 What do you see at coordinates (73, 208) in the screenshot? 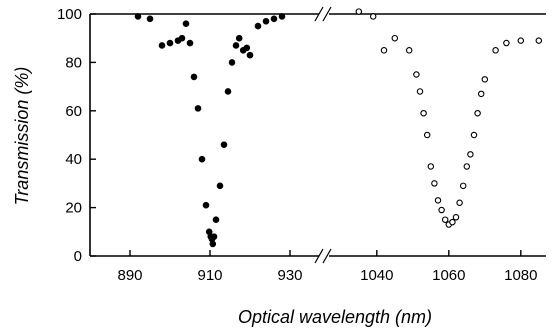
I see `y-tick-label: 20` at bounding box center [73, 208].